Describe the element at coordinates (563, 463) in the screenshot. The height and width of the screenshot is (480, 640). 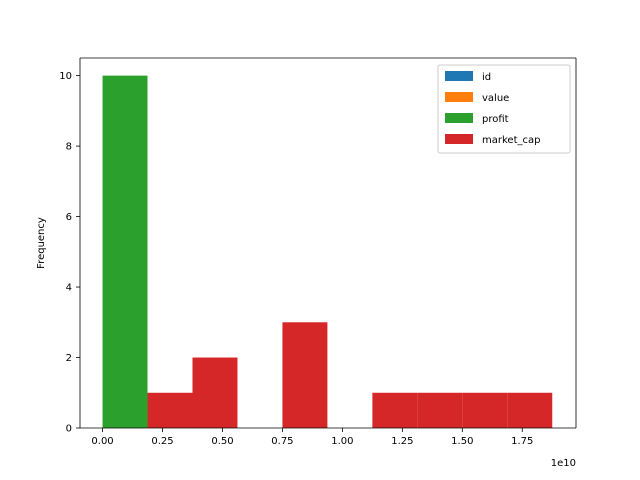
I see `x-axis-offset-label: 1e10` at that location.